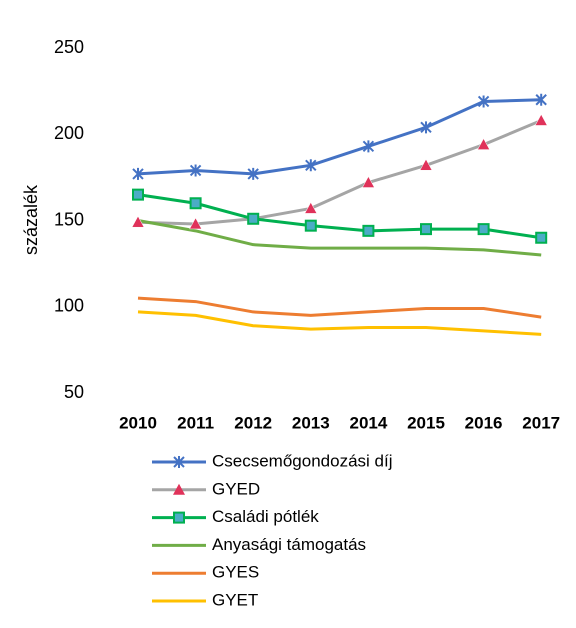  I want to click on legend-label: GYES, so click(235, 572).